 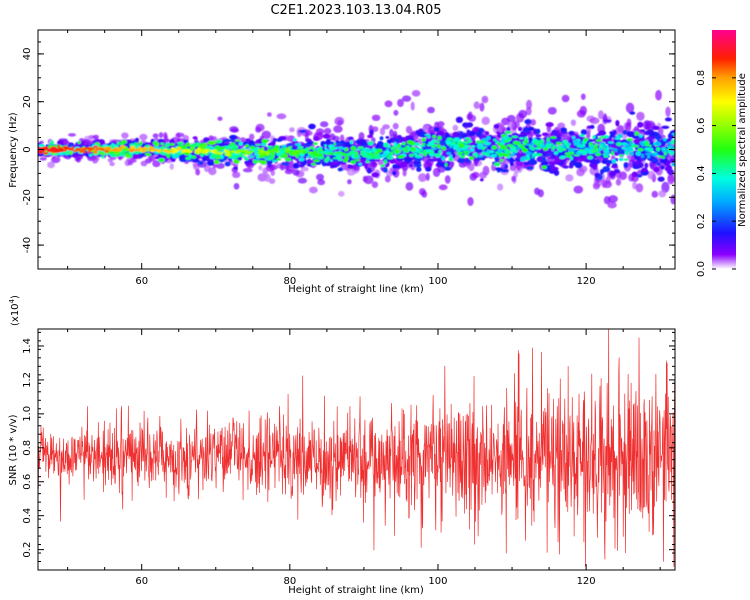 What do you see at coordinates (724, 149) in the screenshot?
I see `colorbar-gradient` at bounding box center [724, 149].